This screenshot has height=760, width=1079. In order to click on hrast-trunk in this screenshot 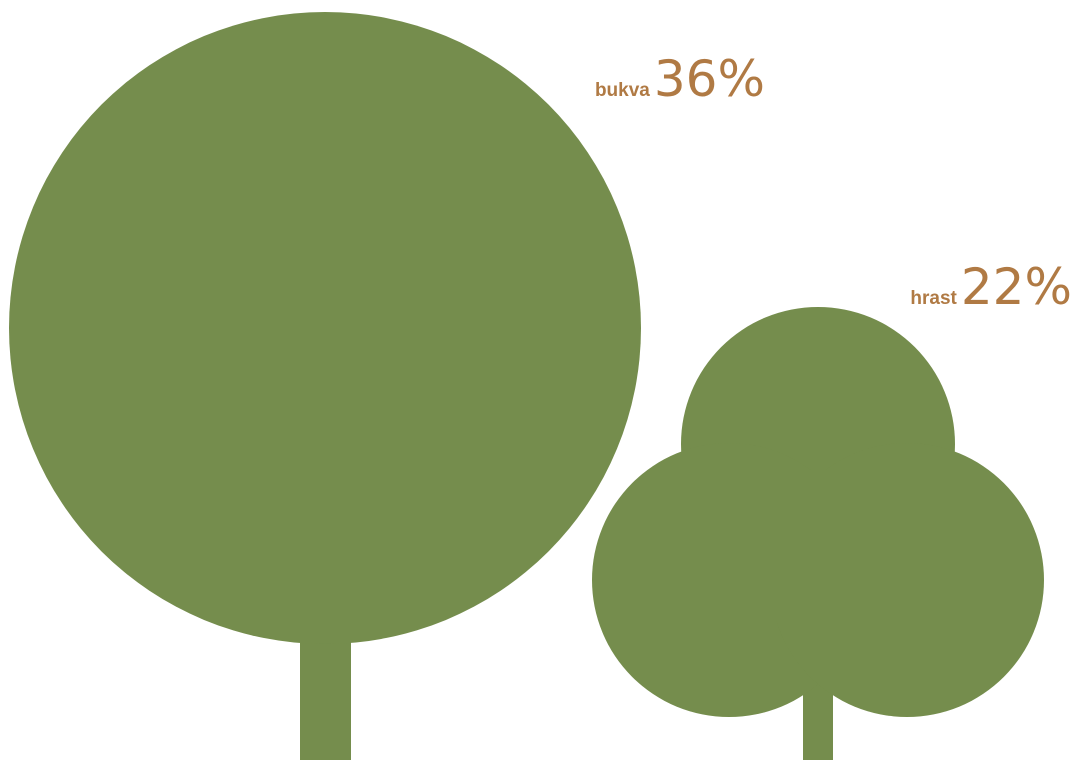, I will do `click(818, 720)`.